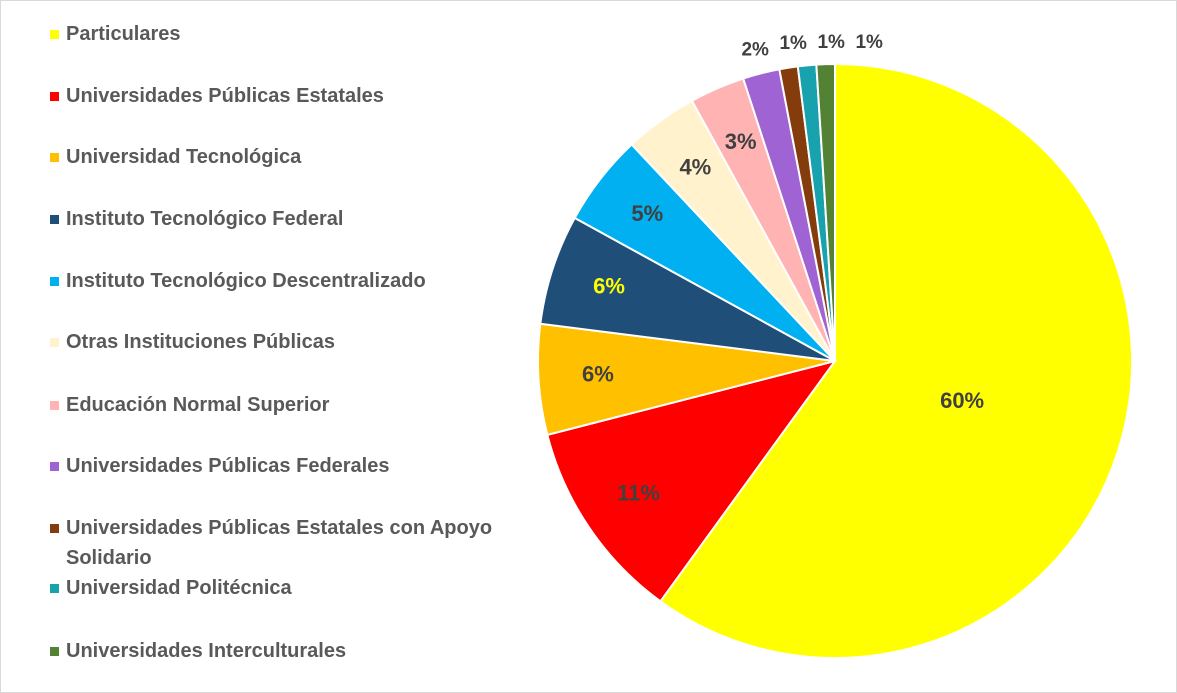  Describe the element at coordinates (228, 466) in the screenshot. I see `legend-label: Universidades Públicas Federales` at that location.